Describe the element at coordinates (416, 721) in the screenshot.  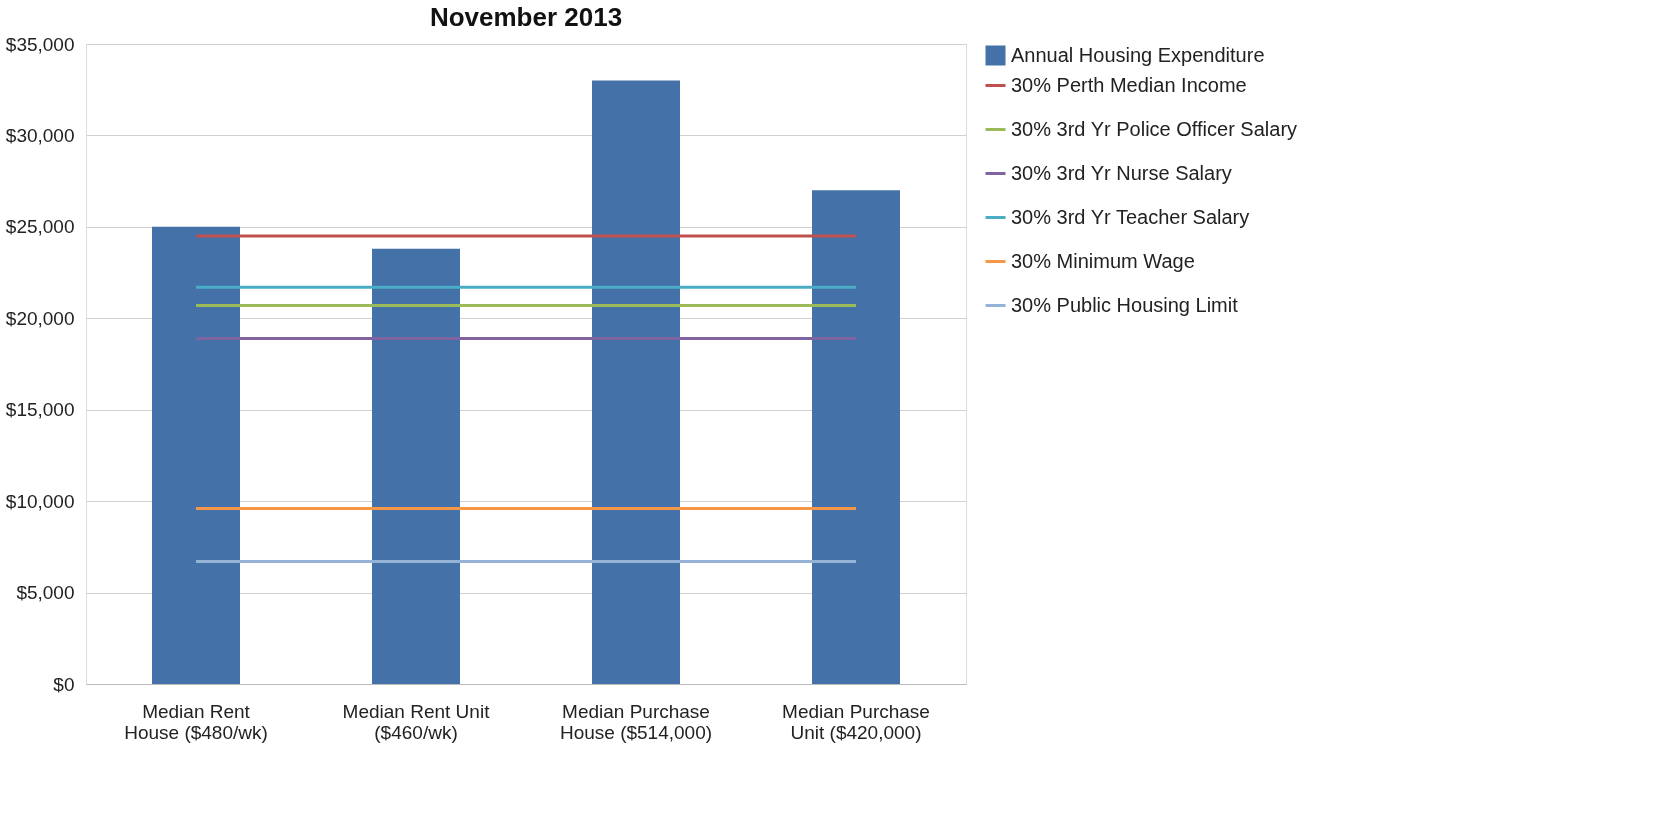
I see `x-tick-label: Median Rent Unit ($460/wk)` at that location.